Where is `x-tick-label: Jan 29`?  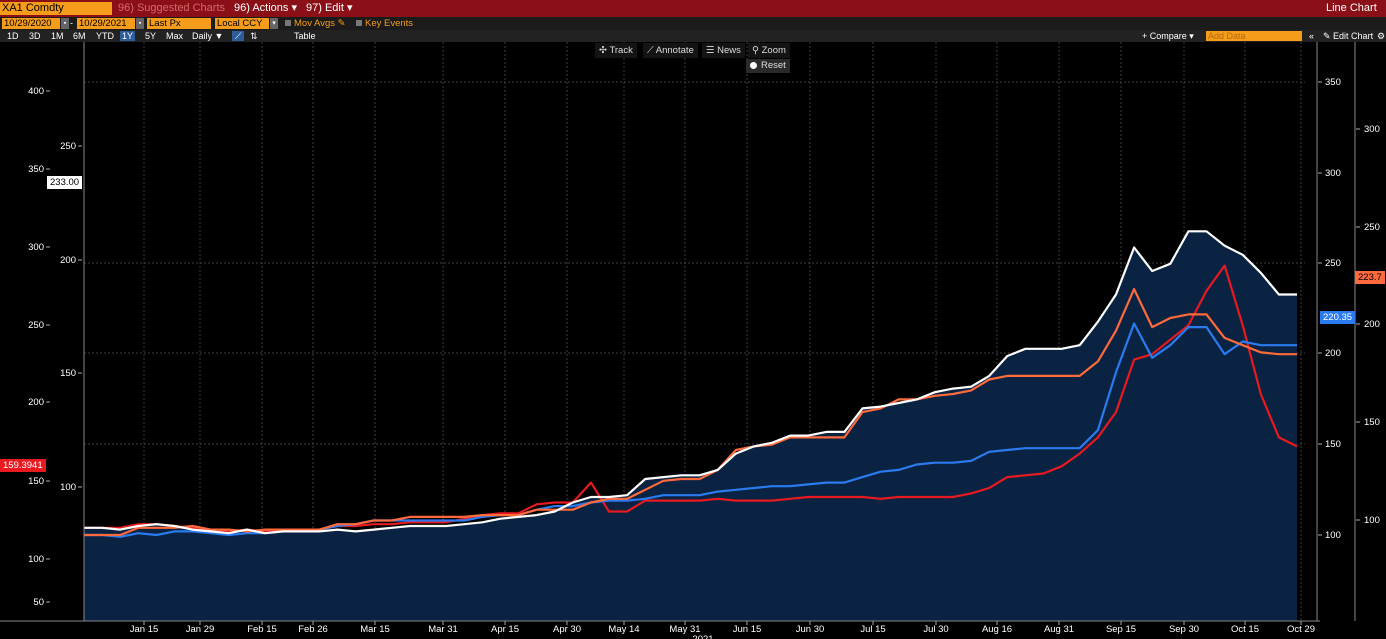 x-tick-label: Jan 29 is located at coordinates (200, 629).